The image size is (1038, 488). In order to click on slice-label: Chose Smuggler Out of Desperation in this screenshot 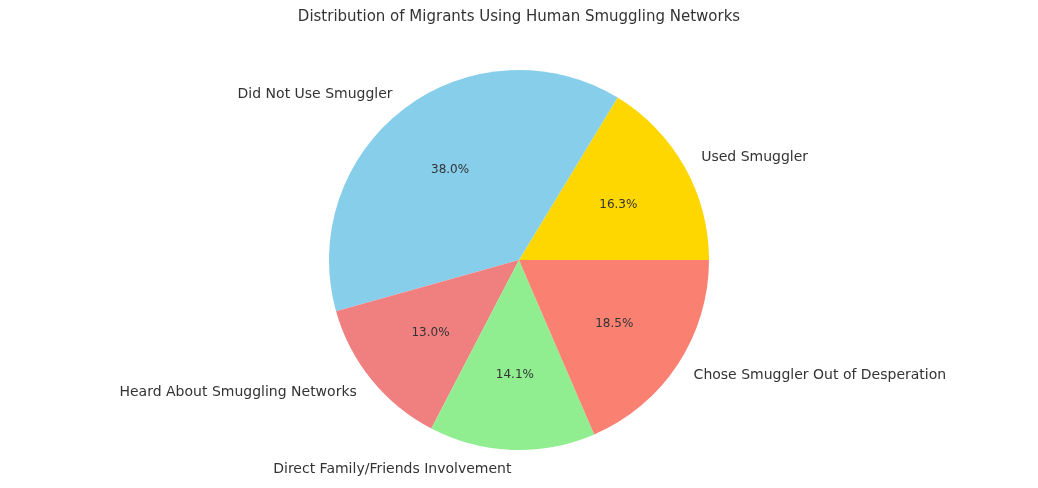, I will do `click(820, 373)`.